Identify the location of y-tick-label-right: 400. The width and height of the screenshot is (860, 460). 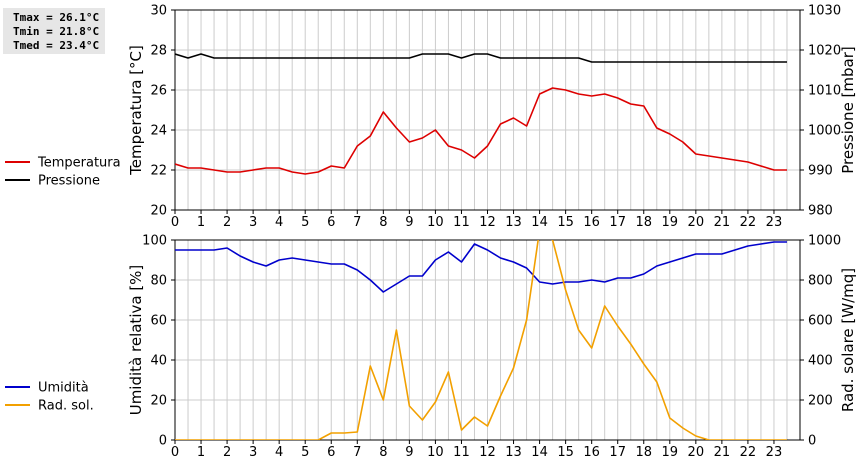
(820, 361).